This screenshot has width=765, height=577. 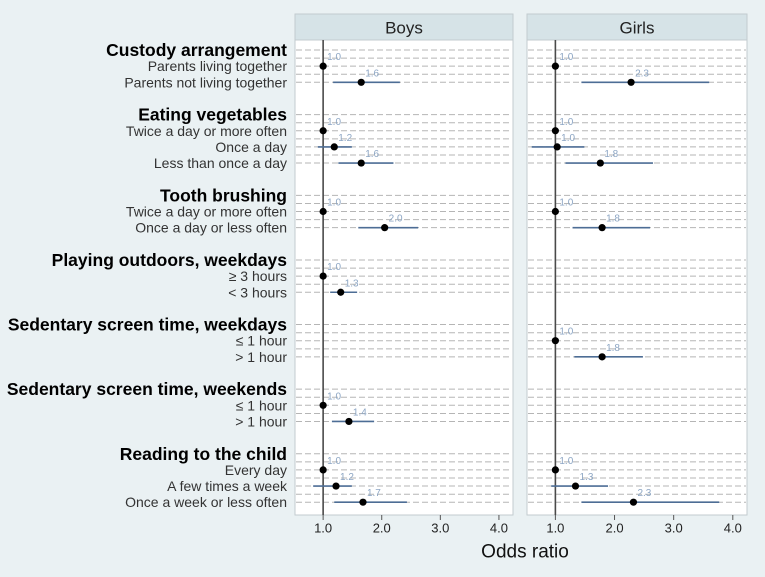 What do you see at coordinates (525, 552) in the screenshot?
I see `x-axis-label: Odds ratio` at bounding box center [525, 552].